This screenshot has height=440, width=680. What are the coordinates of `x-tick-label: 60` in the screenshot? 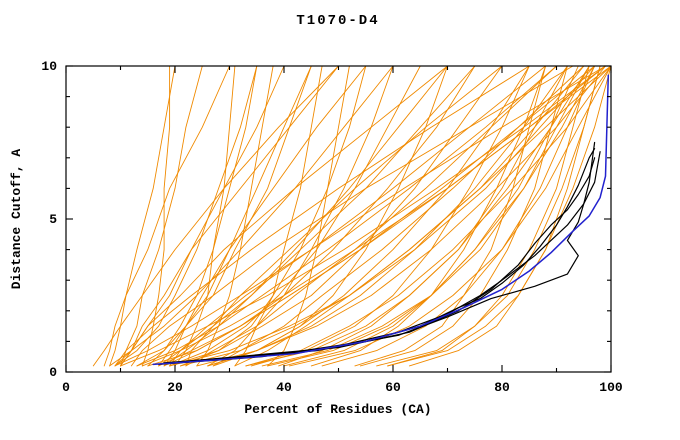 It's located at (393, 387).